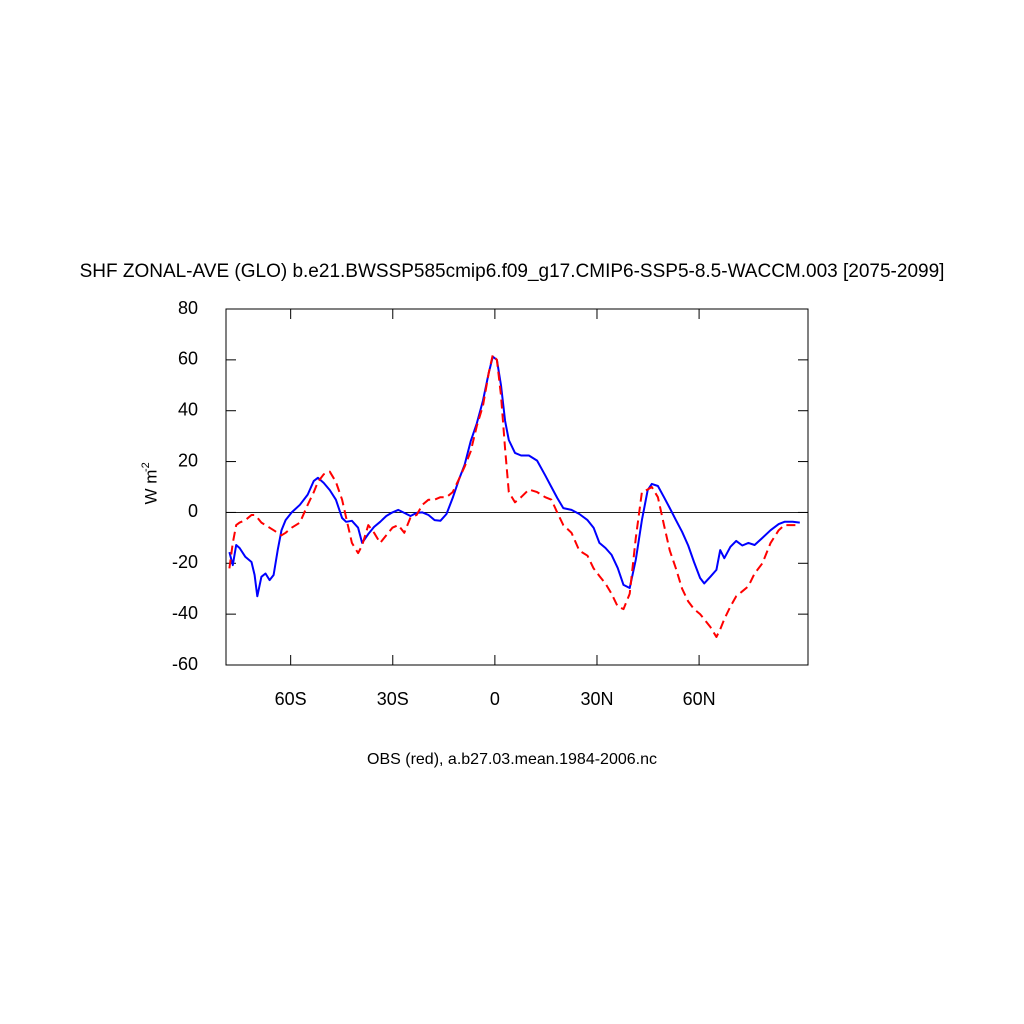  I want to click on x-tick-label: 30S, so click(393, 699).